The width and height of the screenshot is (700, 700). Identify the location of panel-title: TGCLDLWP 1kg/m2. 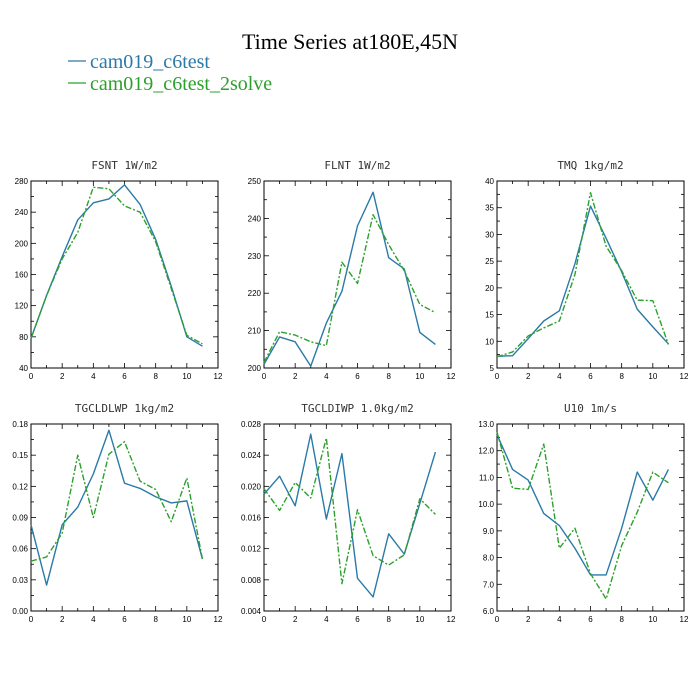
(124, 408).